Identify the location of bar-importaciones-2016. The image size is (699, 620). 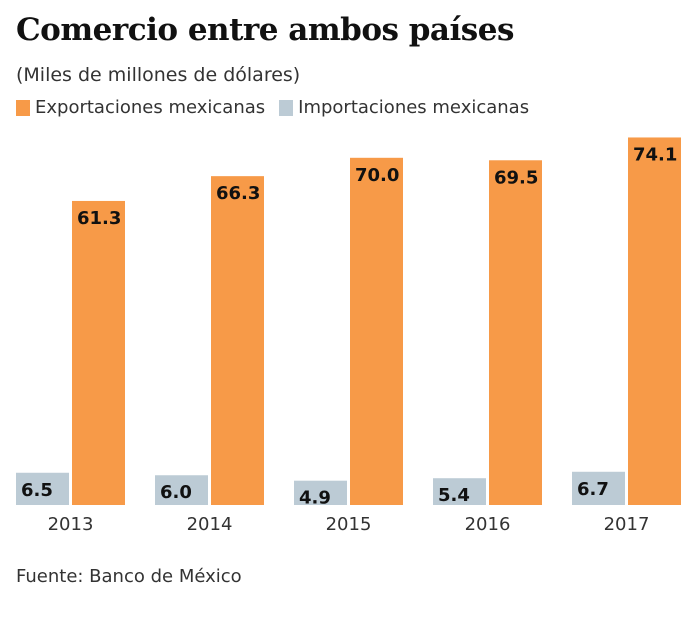
(459, 491).